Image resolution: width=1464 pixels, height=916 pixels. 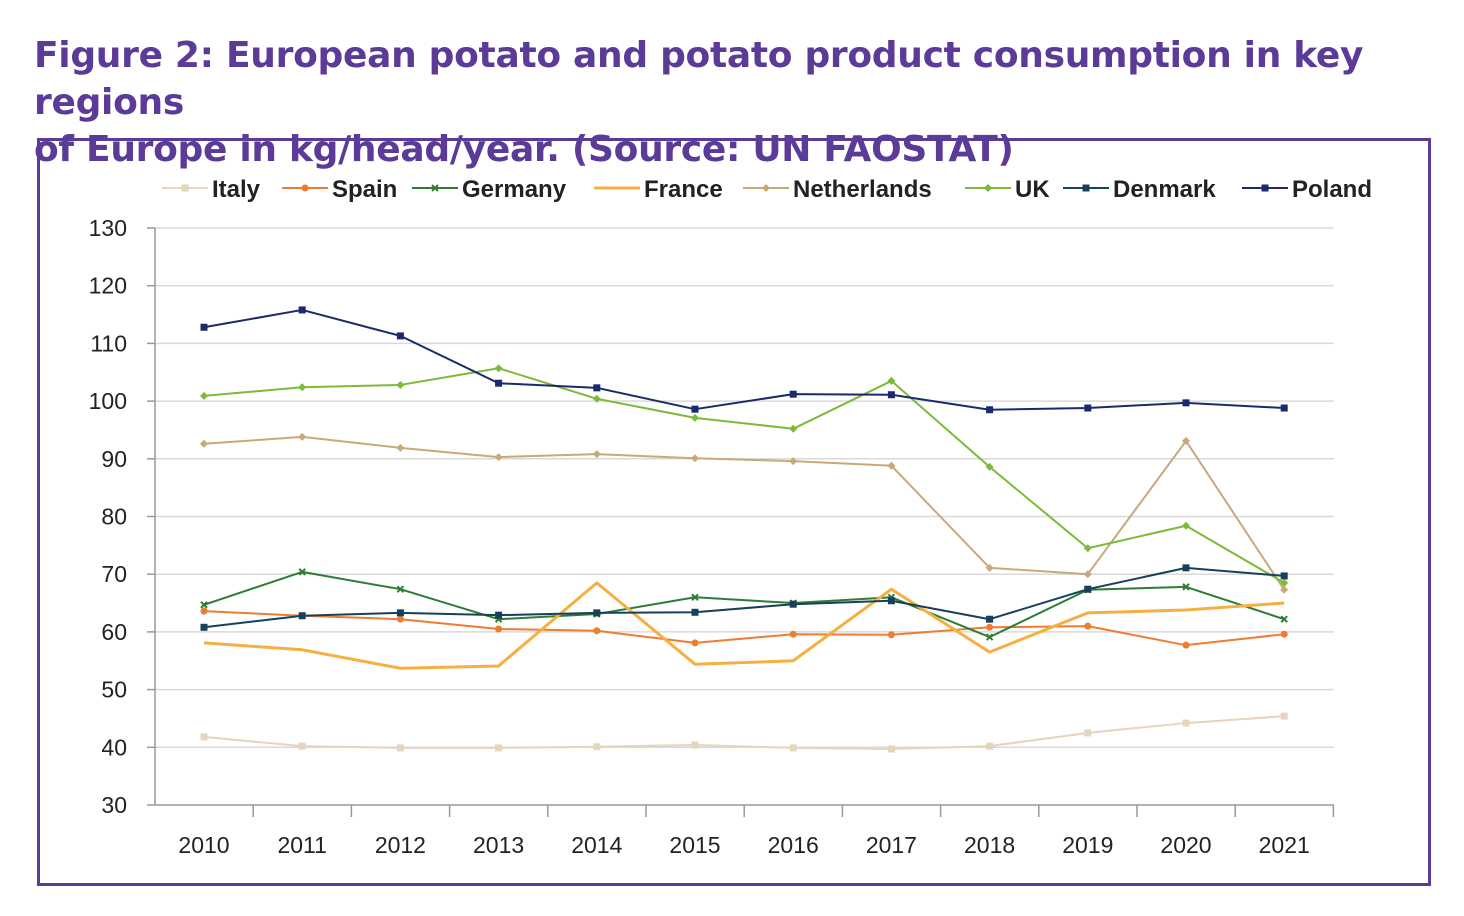 I want to click on y-tick-label: 40, so click(x=114, y=747).